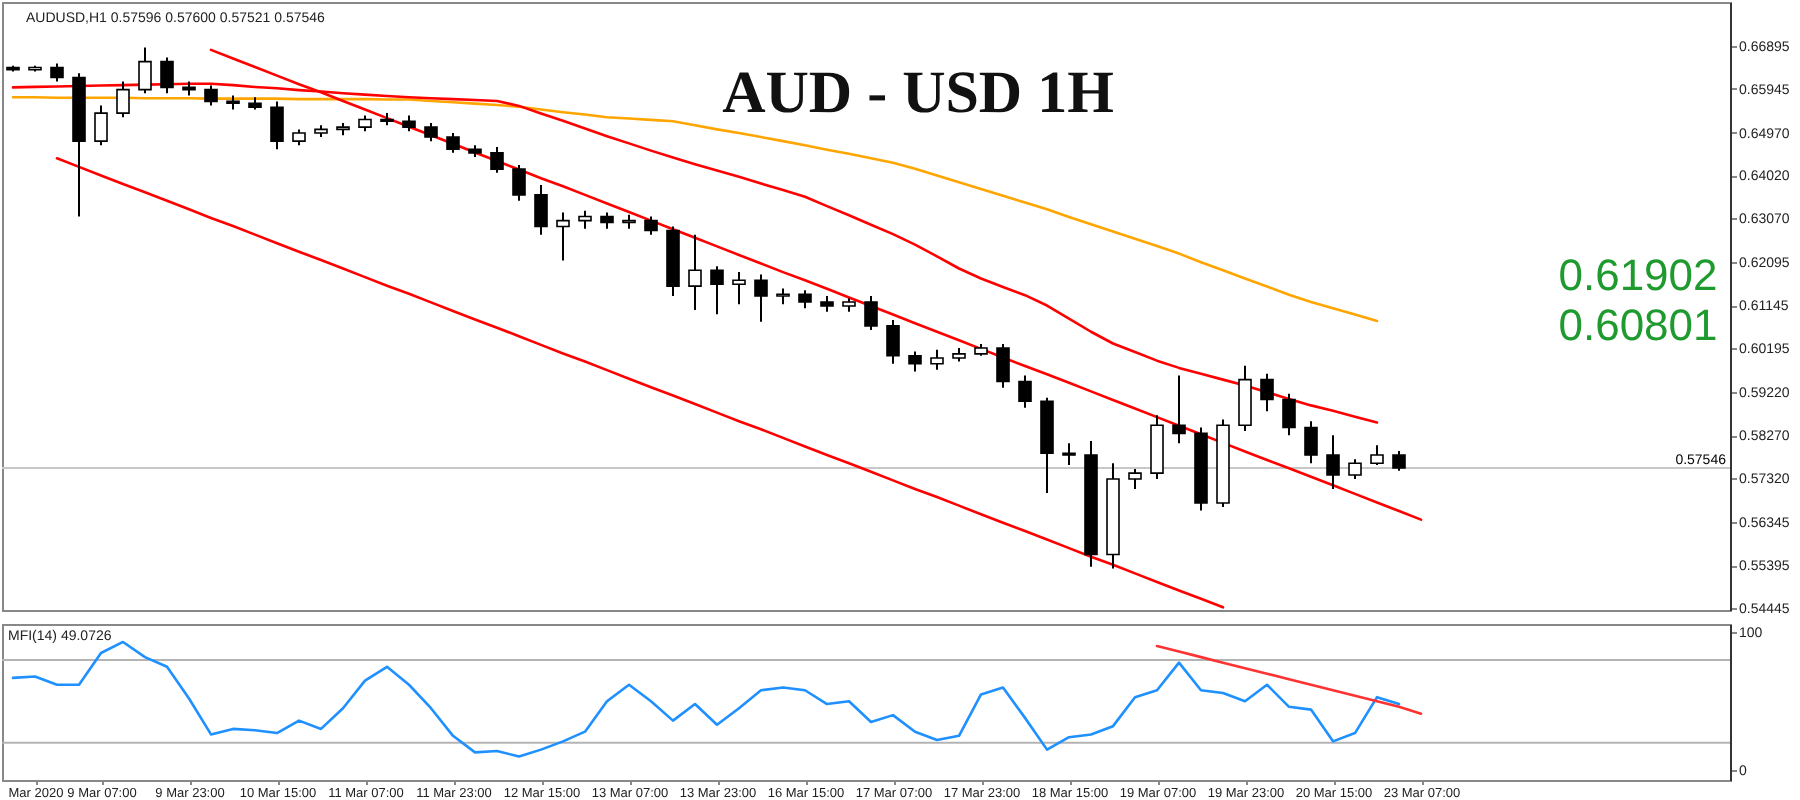 This screenshot has height=800, width=1800. I want to click on text: 0.60801, so click(1638, 325).